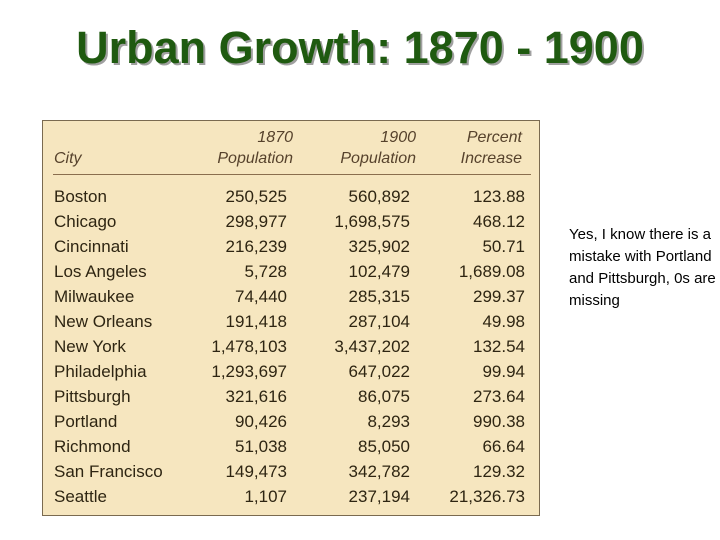 The image size is (720, 540). I want to click on header-increase: Increase, so click(491, 158).